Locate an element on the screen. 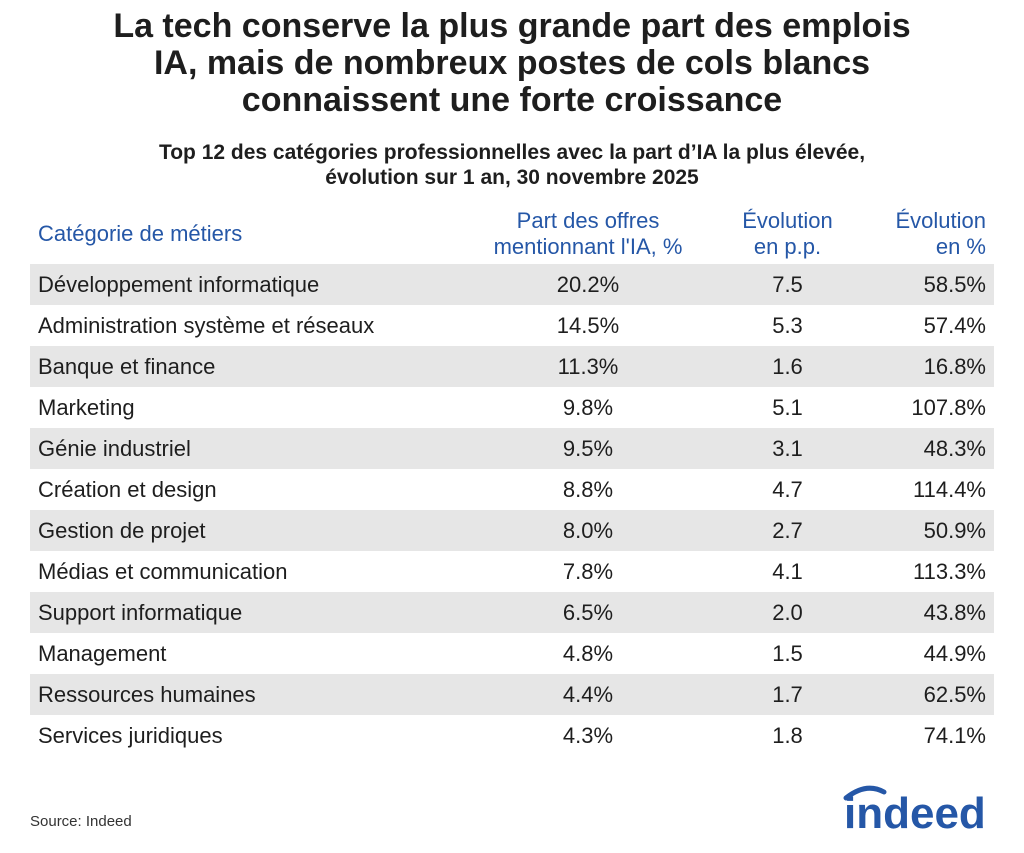  table-row: Médias et communication 7.8% 4.1 113.3% is located at coordinates (512, 571).